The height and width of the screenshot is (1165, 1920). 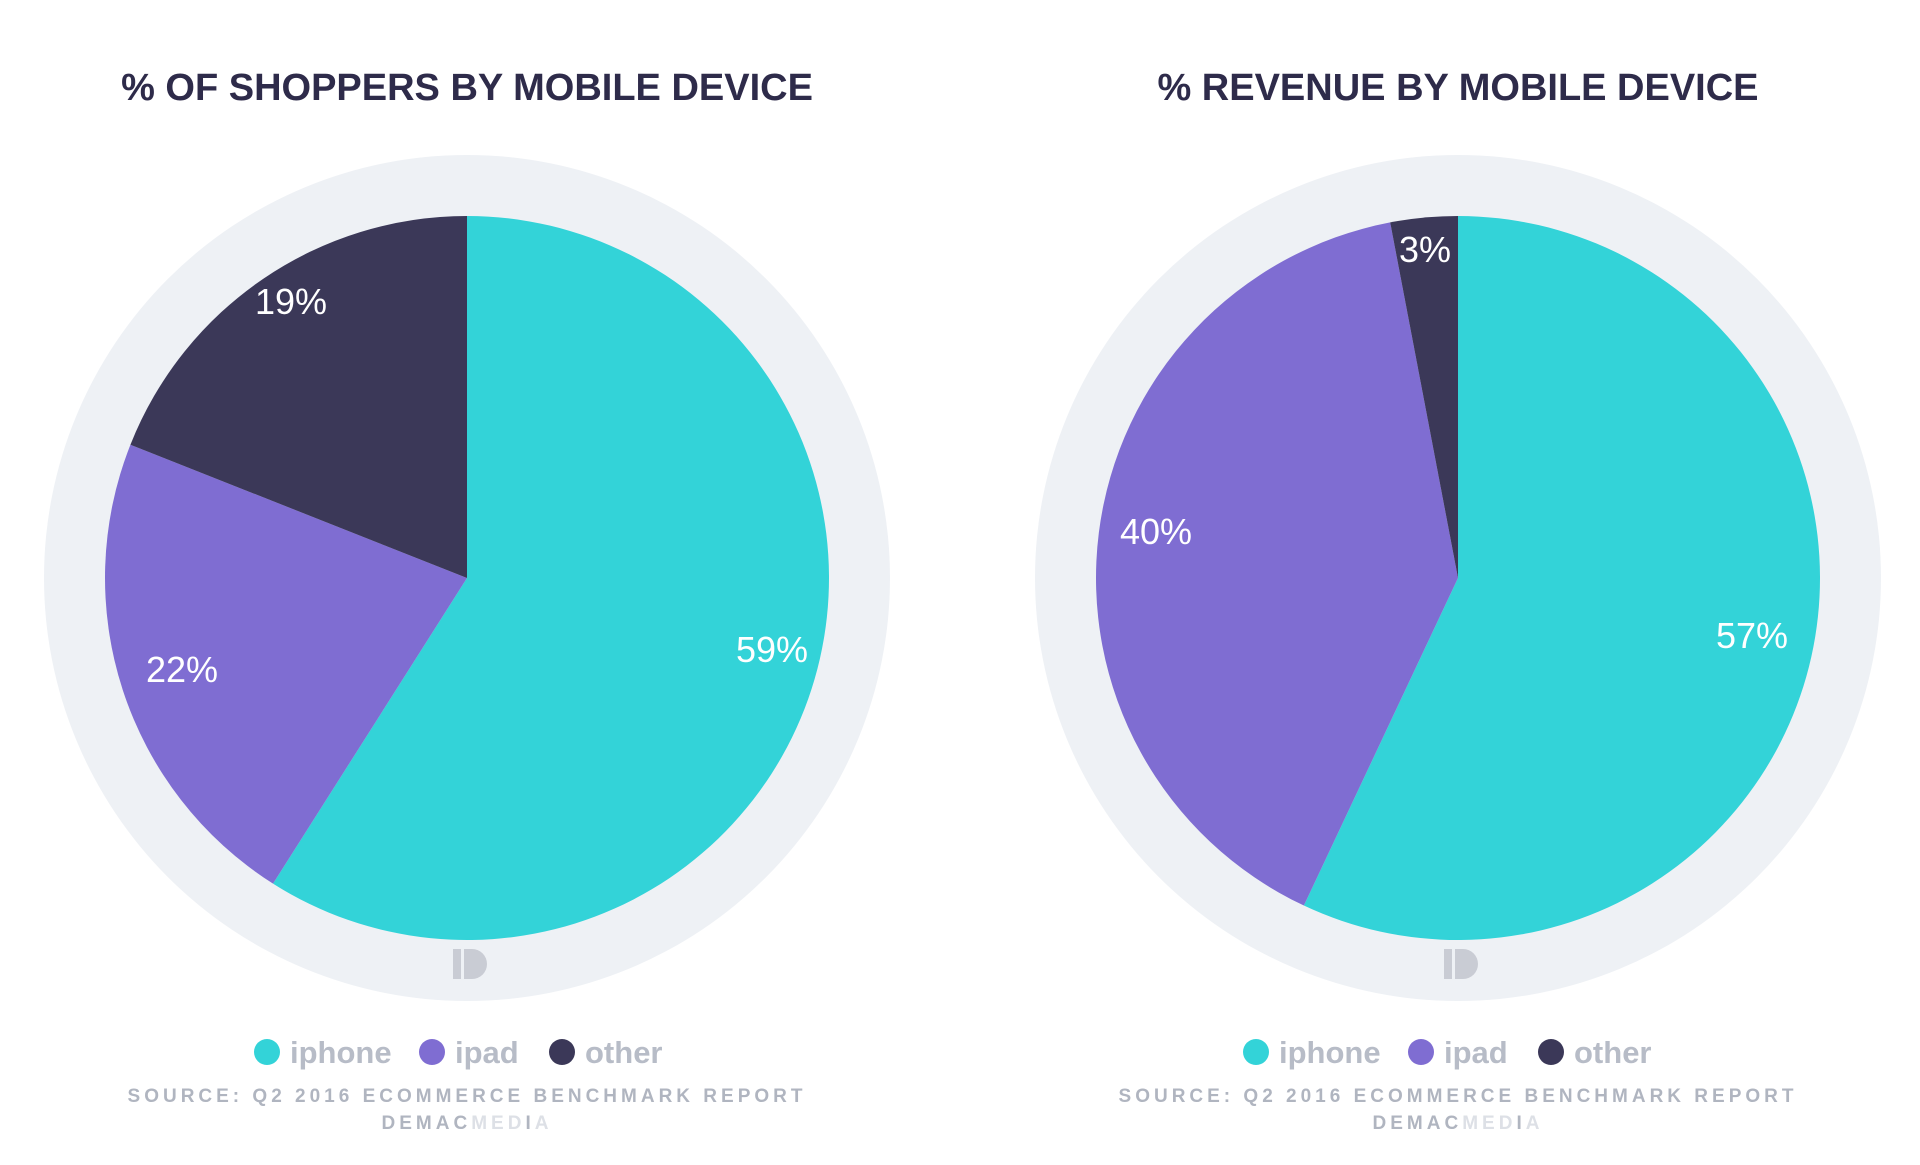 I want to click on slice-label-other: 3%, so click(x=1425, y=249).